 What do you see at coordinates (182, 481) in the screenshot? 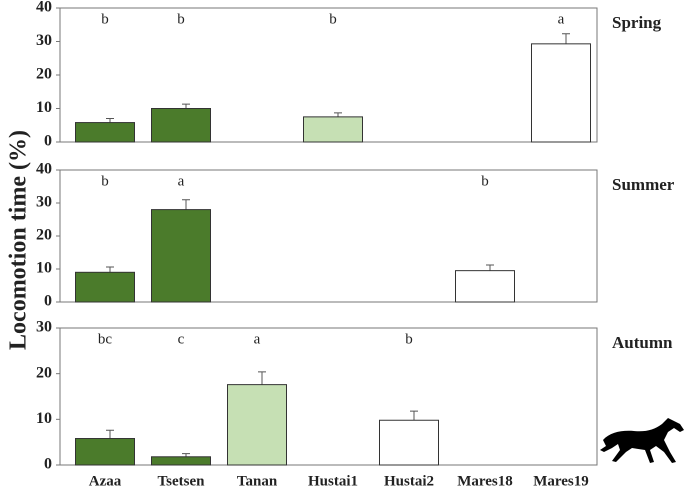
I see `x-tick-label: Tsetsen` at bounding box center [182, 481].